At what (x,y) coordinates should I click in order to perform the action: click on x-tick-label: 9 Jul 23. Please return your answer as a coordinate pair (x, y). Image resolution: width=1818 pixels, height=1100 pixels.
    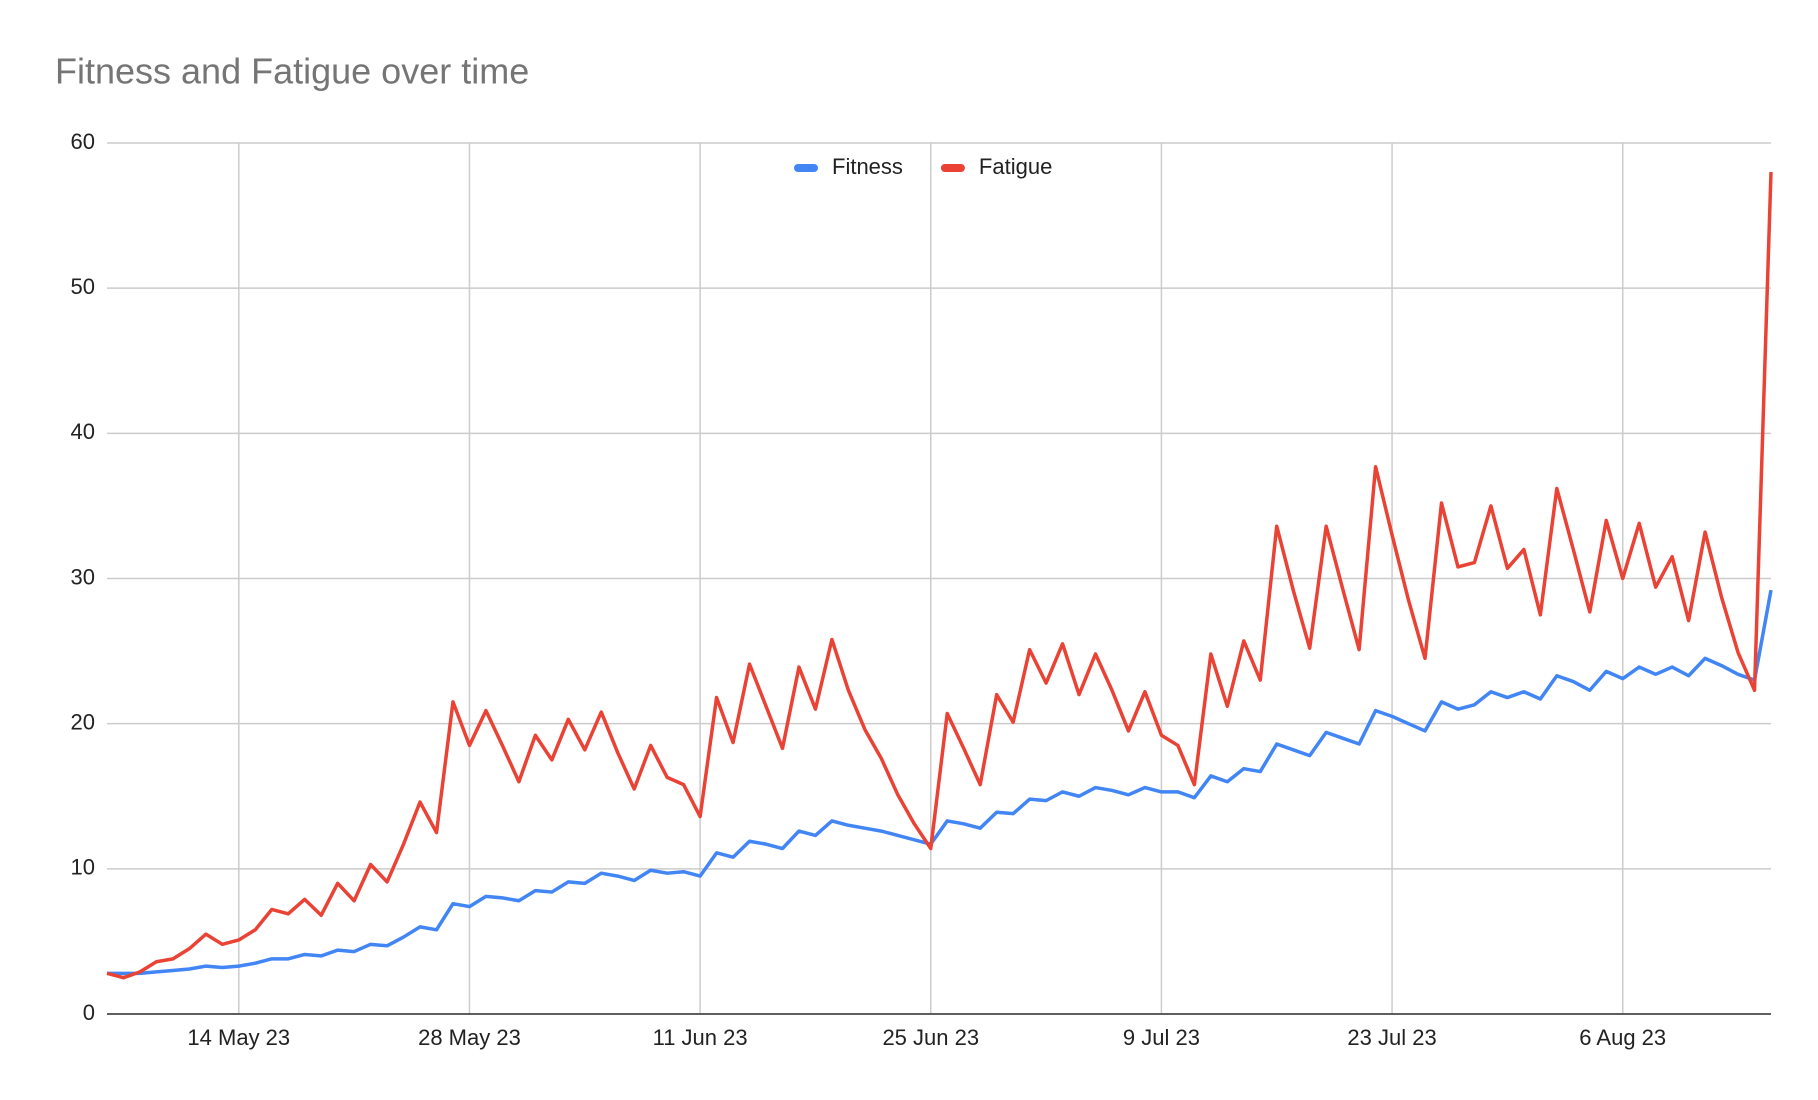
    Looking at the image, I should click on (1161, 1037).